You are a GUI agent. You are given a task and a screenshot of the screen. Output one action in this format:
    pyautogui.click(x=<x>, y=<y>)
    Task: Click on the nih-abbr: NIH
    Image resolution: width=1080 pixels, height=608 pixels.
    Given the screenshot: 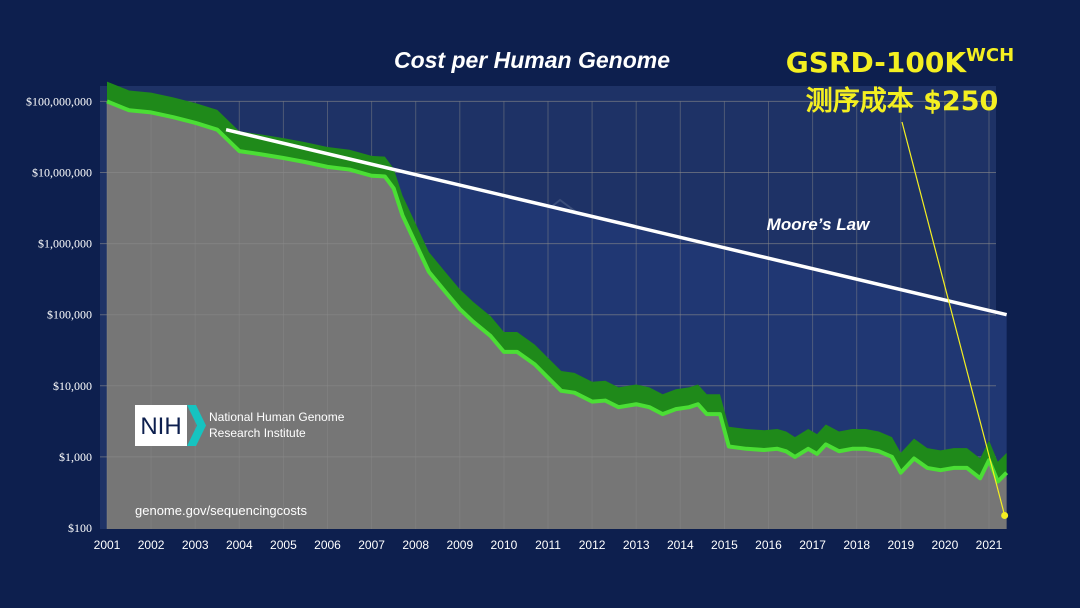 What is the action you would take?
    pyautogui.click(x=160, y=426)
    